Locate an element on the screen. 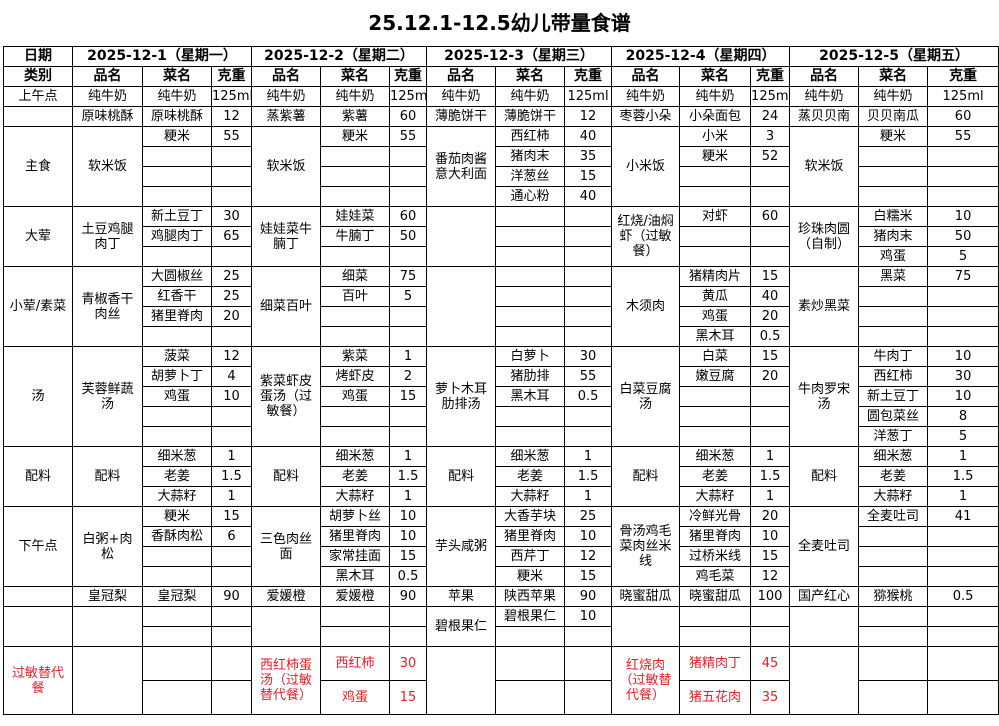 The height and width of the screenshot is (726, 999). dish-name-cell: 番茄肉酱意大利面 is located at coordinates (461, 166).